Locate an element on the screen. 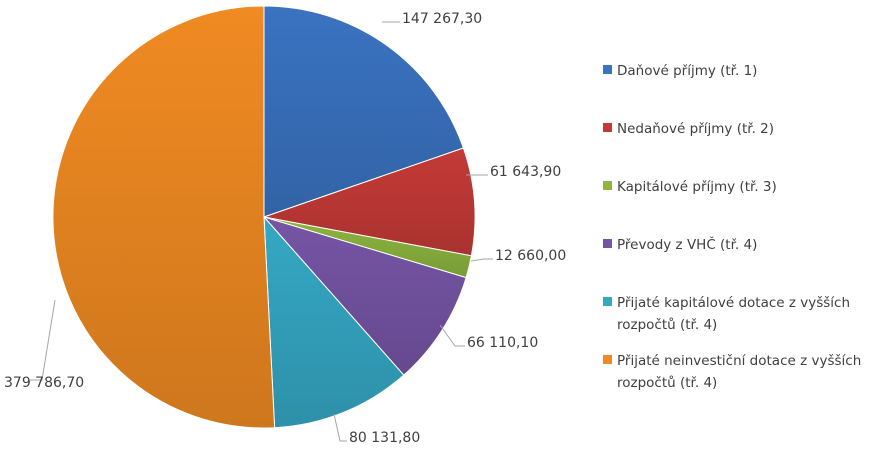 Image resolution: width=890 pixels, height=449 pixels. data-label: 379 786,70 is located at coordinates (44, 383).